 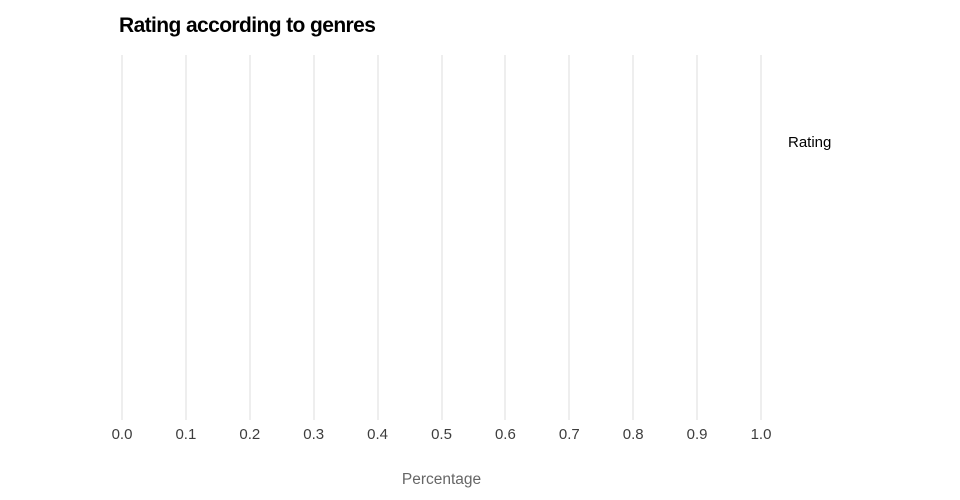 I want to click on x-tick-label: 0.0, so click(x=122, y=434).